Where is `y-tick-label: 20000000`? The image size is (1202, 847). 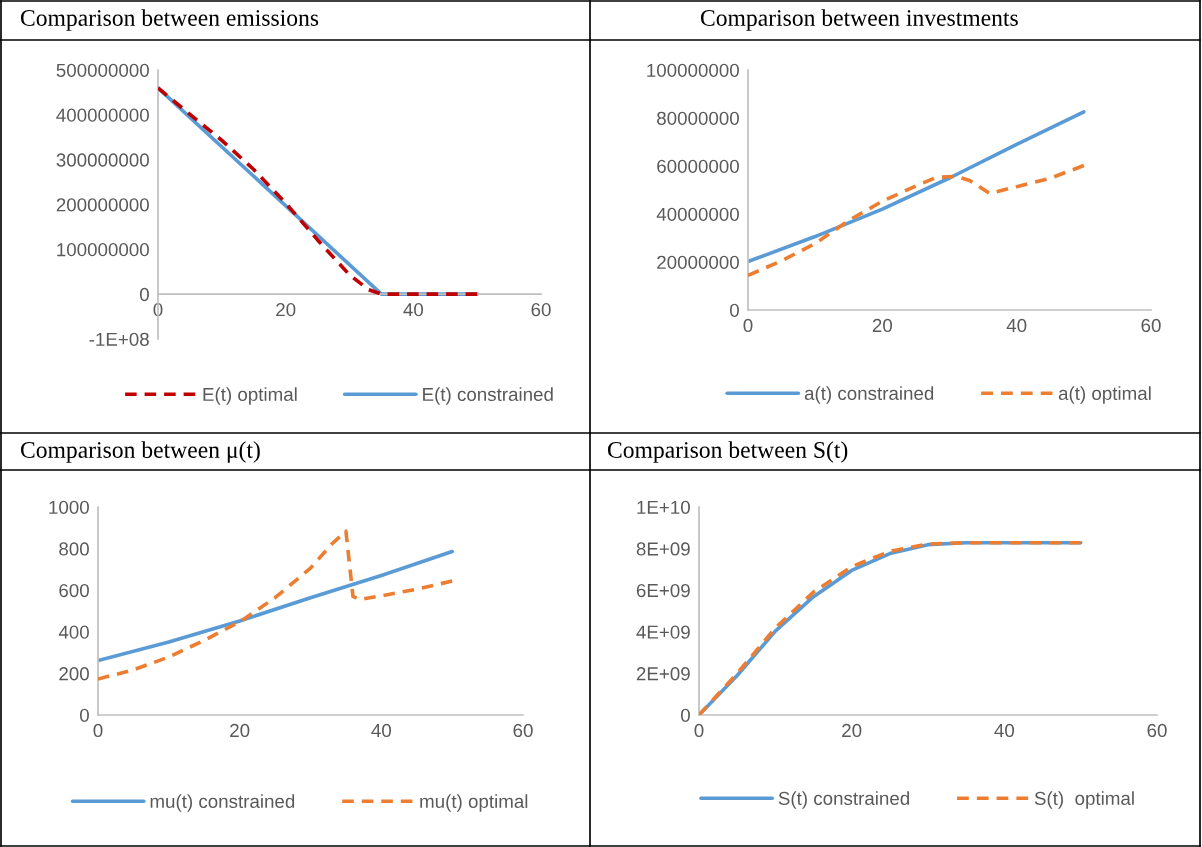 y-tick-label: 20000000 is located at coordinates (698, 262).